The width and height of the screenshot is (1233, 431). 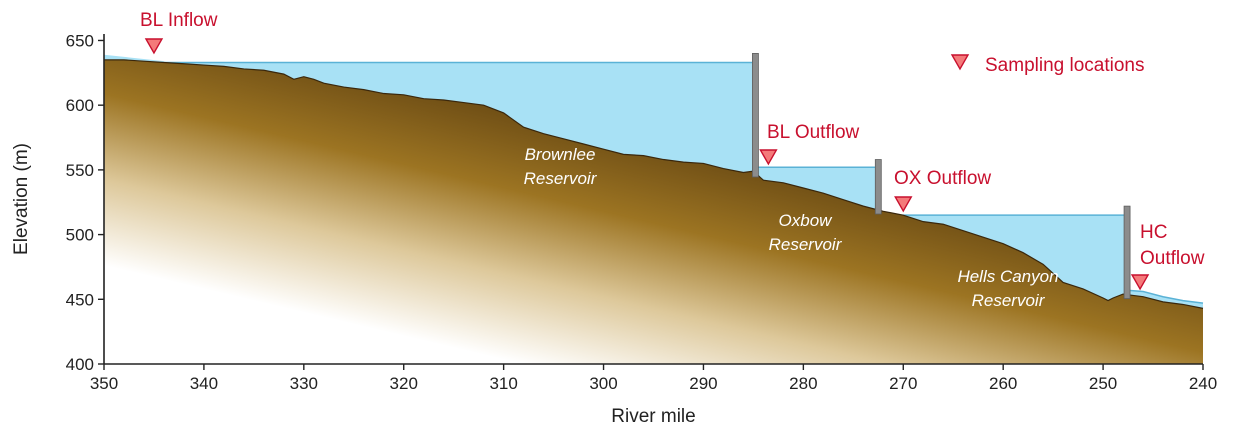 What do you see at coordinates (80, 299) in the screenshot?
I see `y-tick-label: 450` at bounding box center [80, 299].